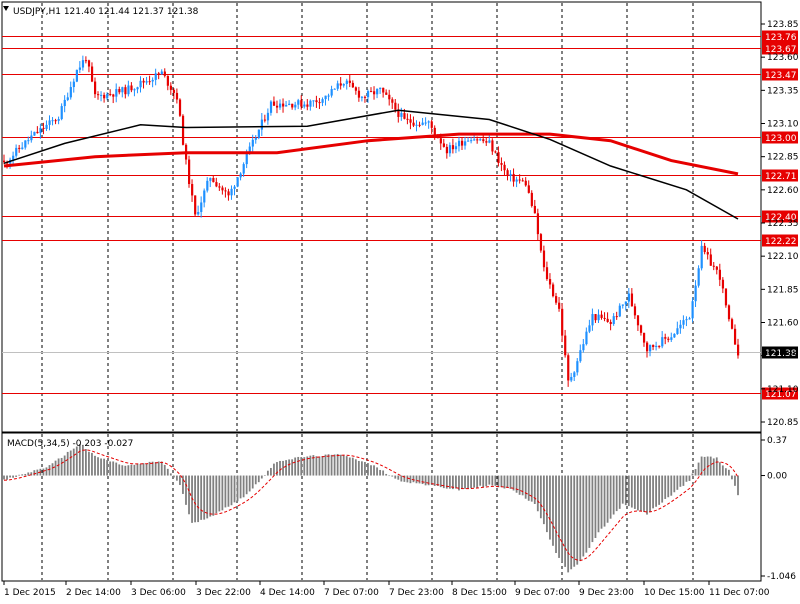 The height and width of the screenshot is (604, 800). I want to click on chevron-down-icon, so click(6, 8).